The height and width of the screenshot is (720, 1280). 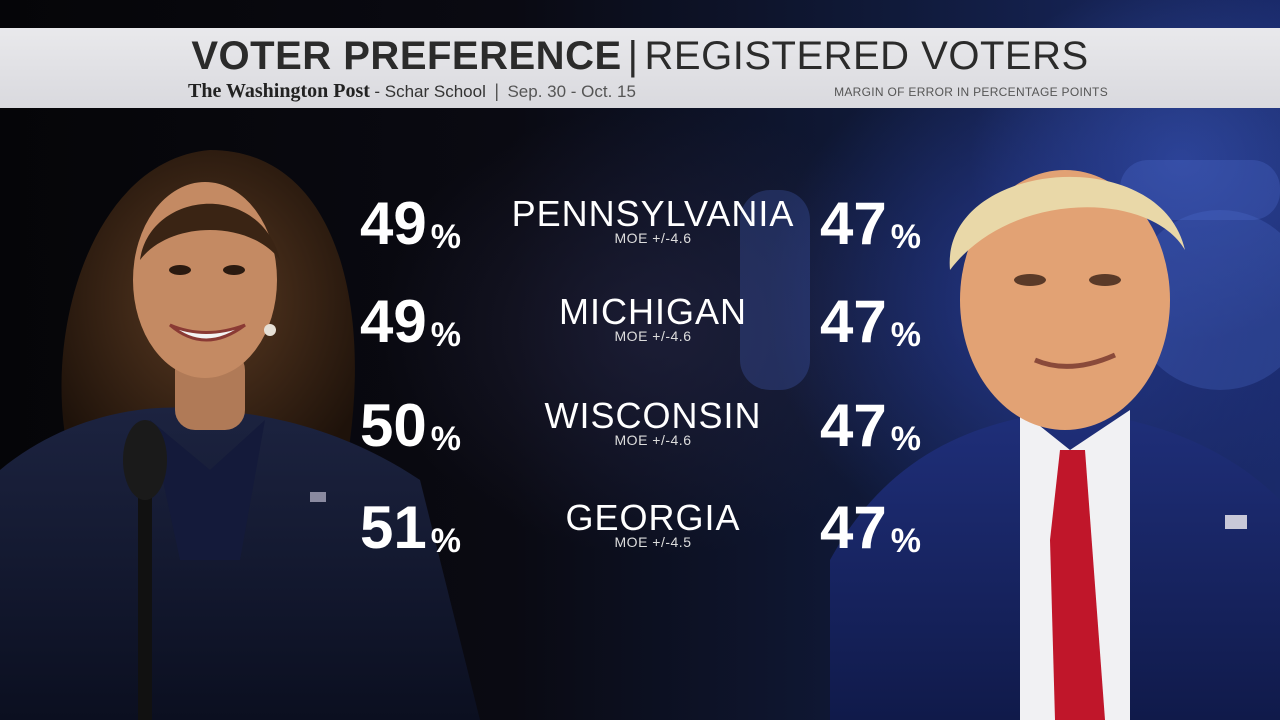 I want to click on left-candidate-earring, so click(x=270, y=330).